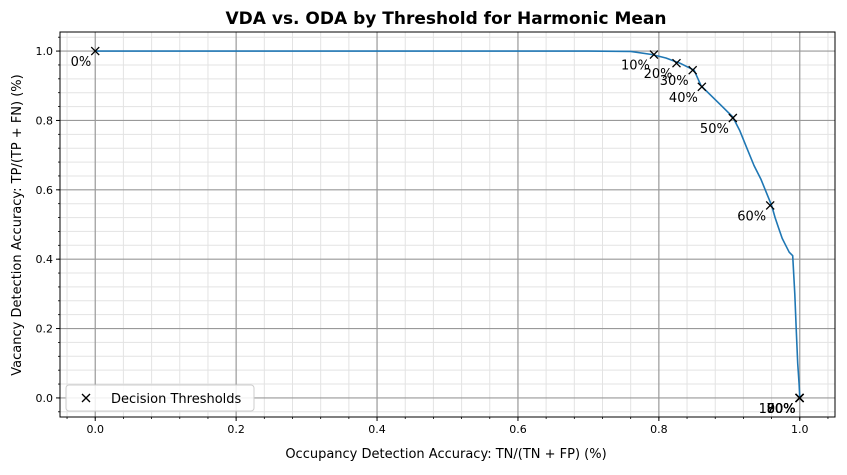 This screenshot has height=475, width=847. Describe the element at coordinates (236, 429) in the screenshot. I see `x-tick-label: 0.2` at that location.